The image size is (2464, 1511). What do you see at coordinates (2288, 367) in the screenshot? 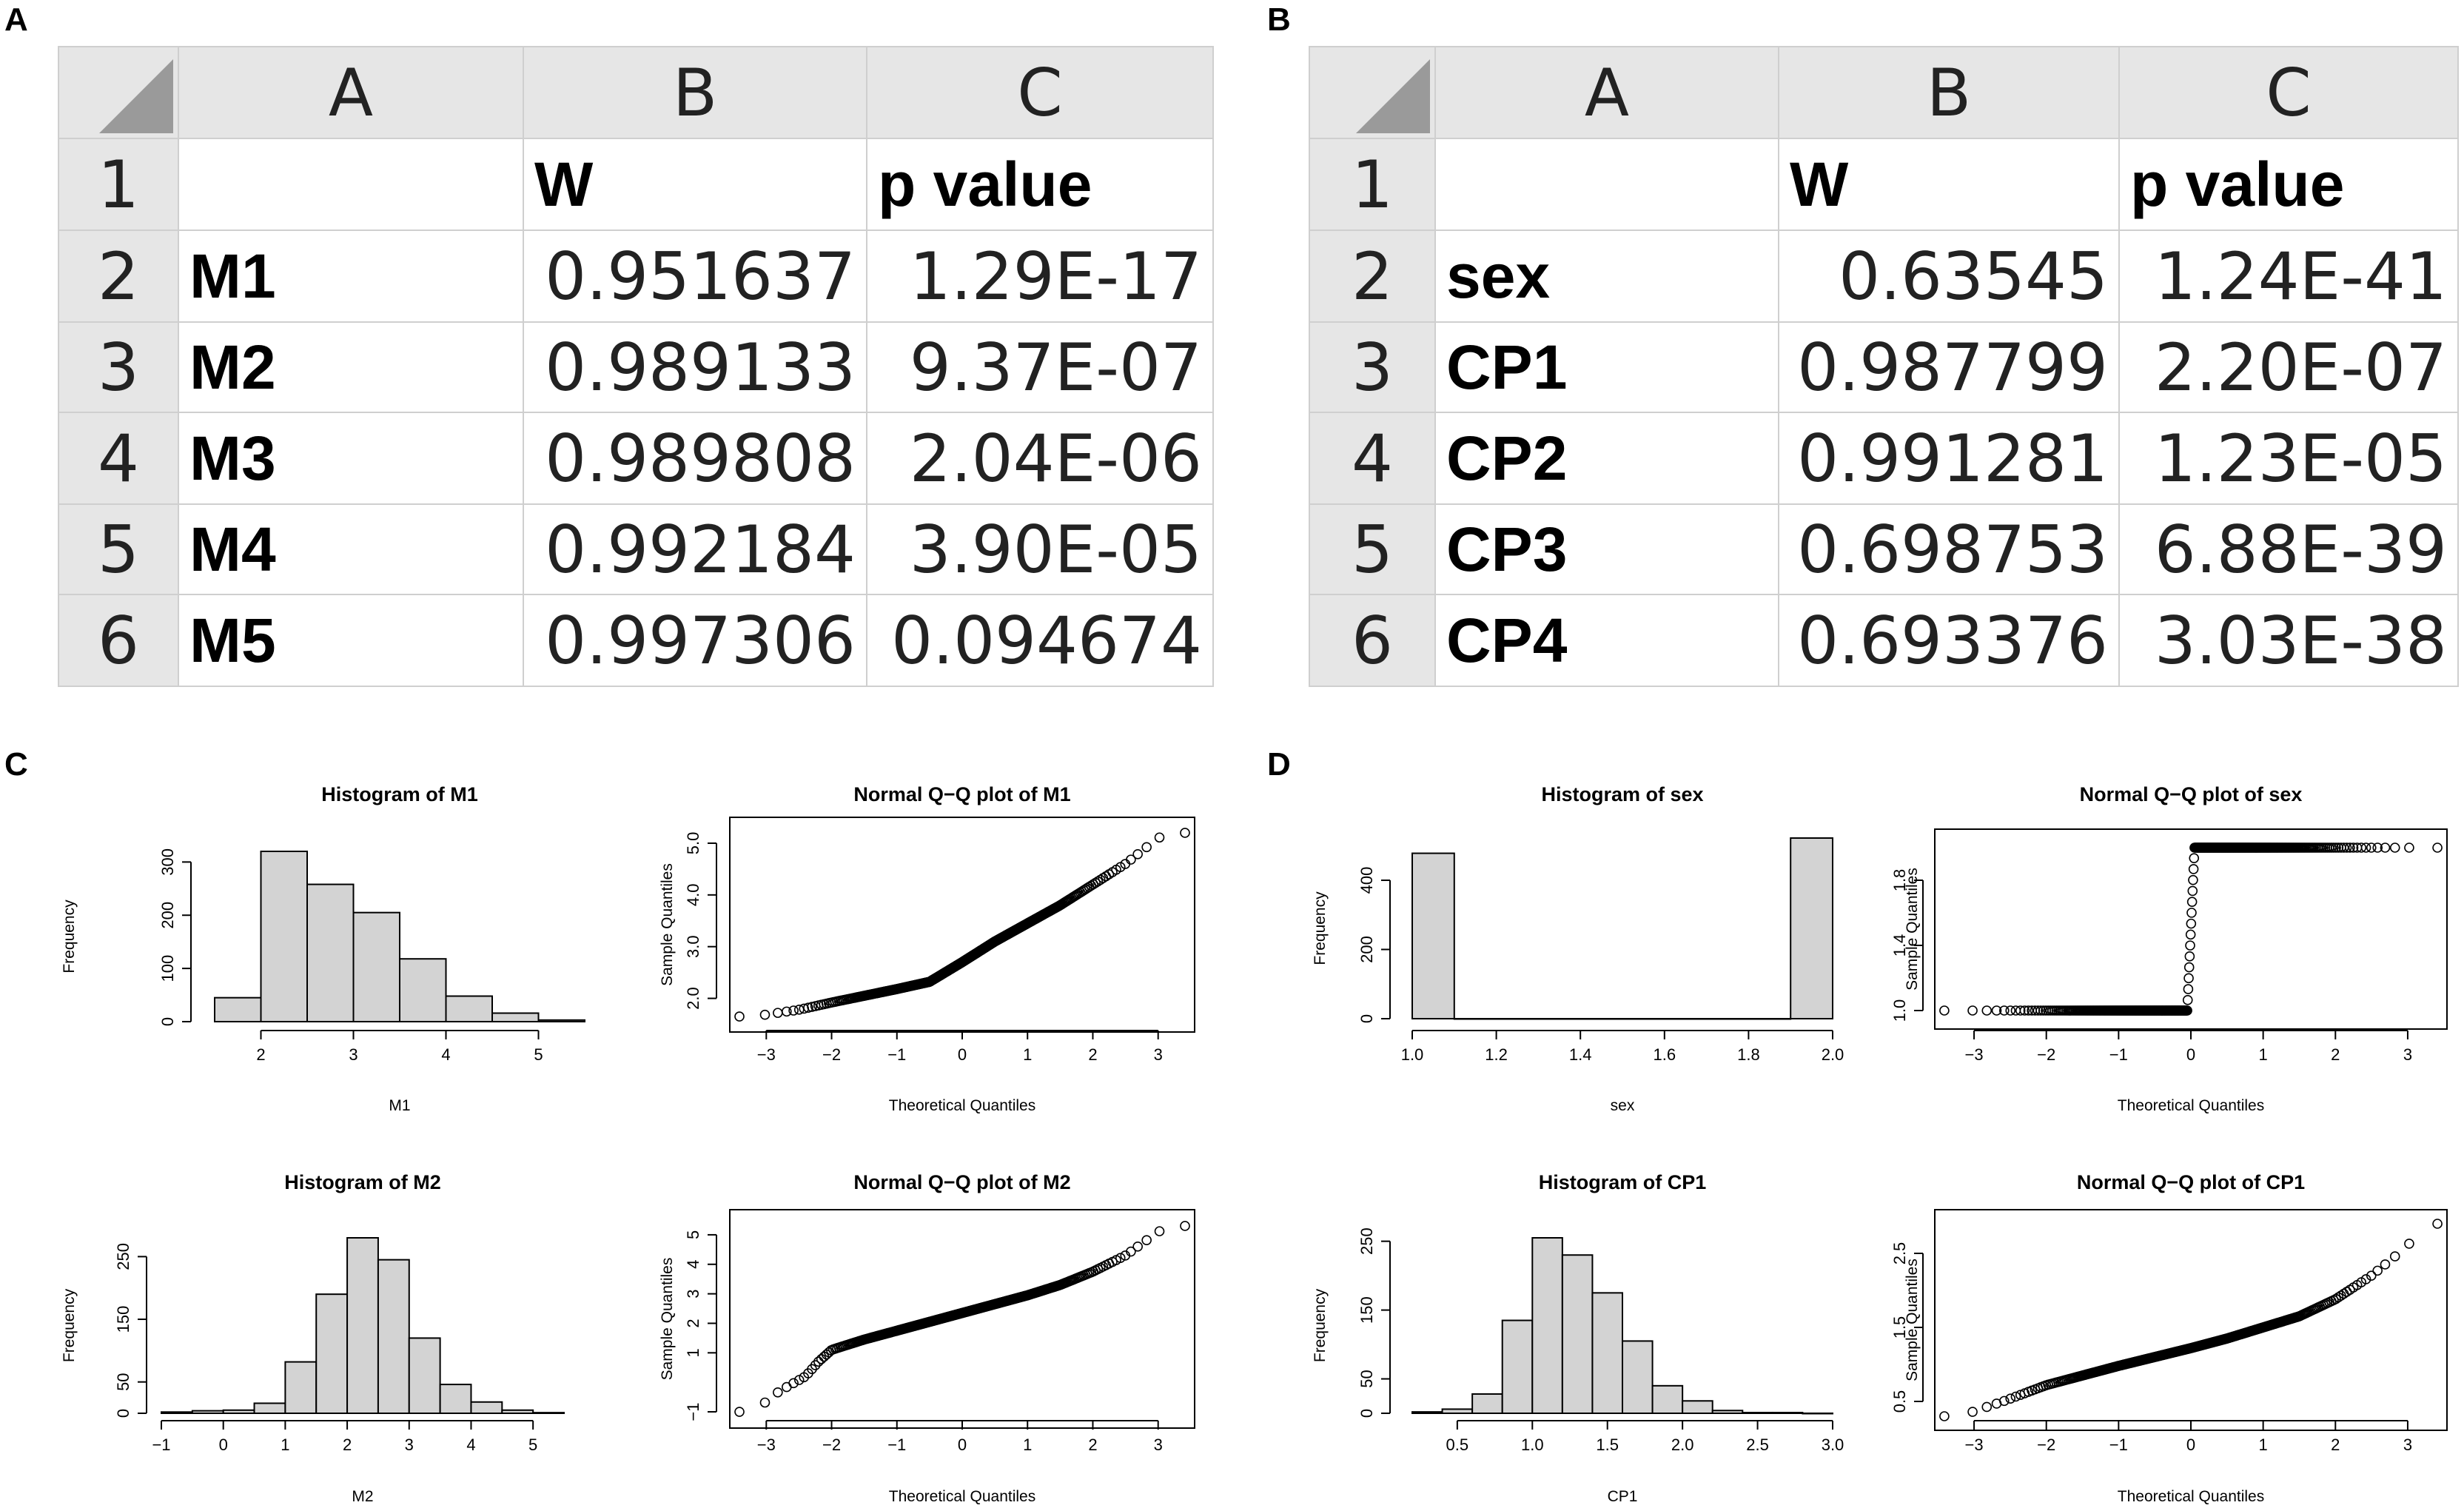
I see `cell-p: 2.20E-07` at bounding box center [2288, 367].